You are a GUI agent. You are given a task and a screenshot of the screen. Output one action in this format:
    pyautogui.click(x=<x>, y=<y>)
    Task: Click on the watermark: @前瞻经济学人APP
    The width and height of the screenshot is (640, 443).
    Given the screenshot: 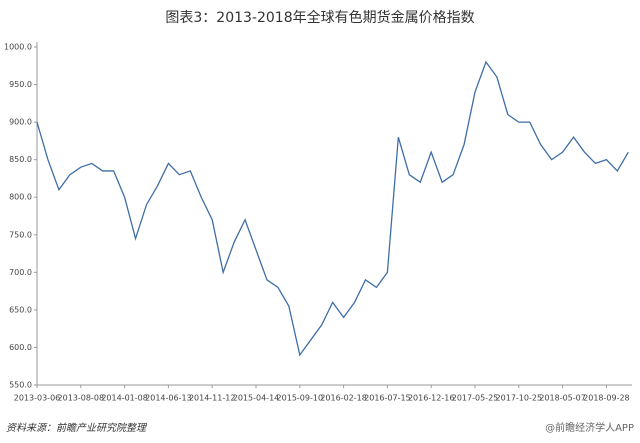 What is the action you would take?
    pyautogui.click(x=589, y=427)
    